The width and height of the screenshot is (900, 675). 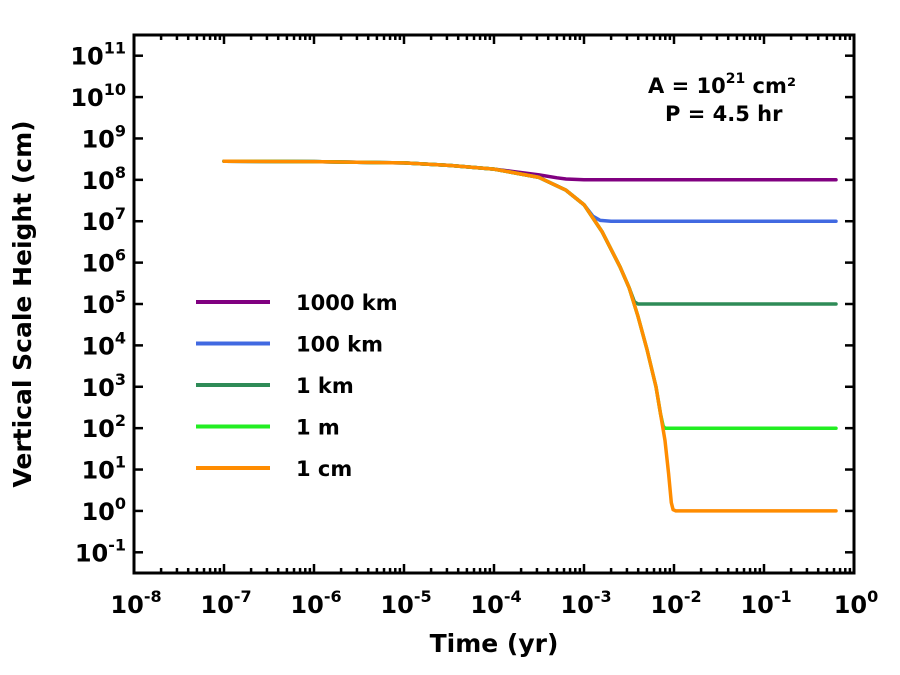 What do you see at coordinates (856, 603) in the screenshot?
I see `x-tick-label-8: 100` at bounding box center [856, 603].